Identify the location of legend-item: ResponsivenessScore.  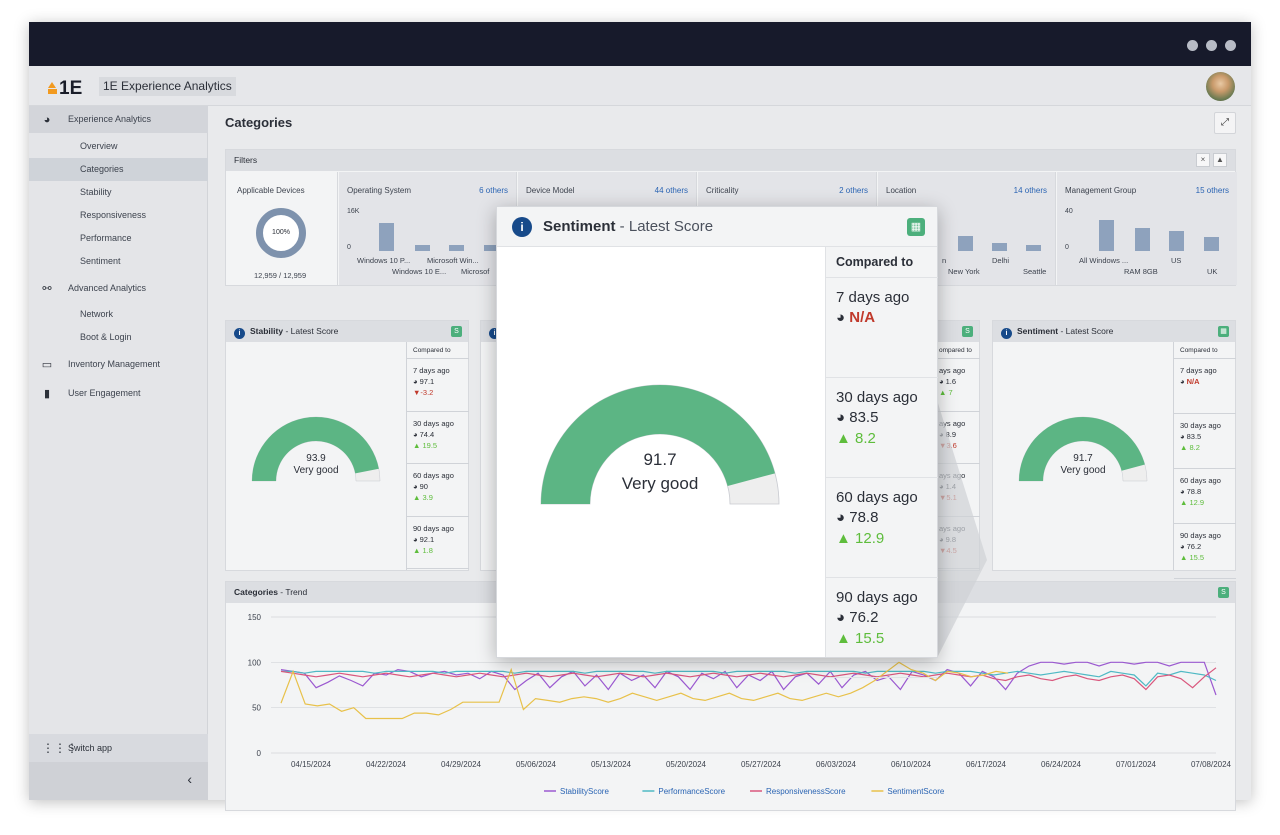
(798, 791).